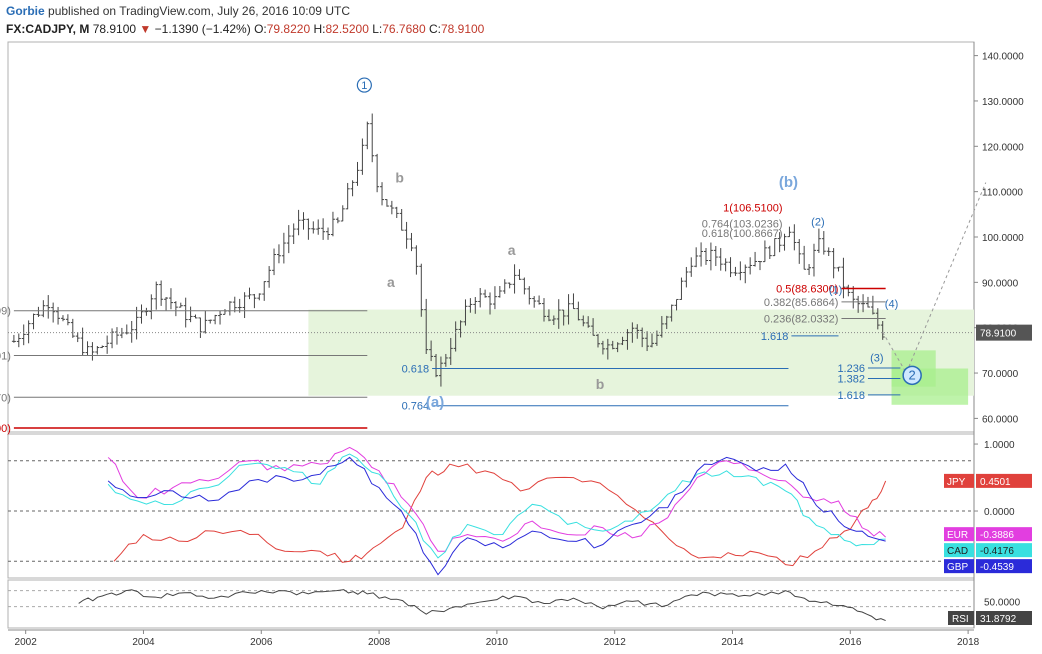 Image resolution: width=1042 pixels, height=654 pixels. I want to click on price-tick-label: 100.0000, so click(1003, 238).